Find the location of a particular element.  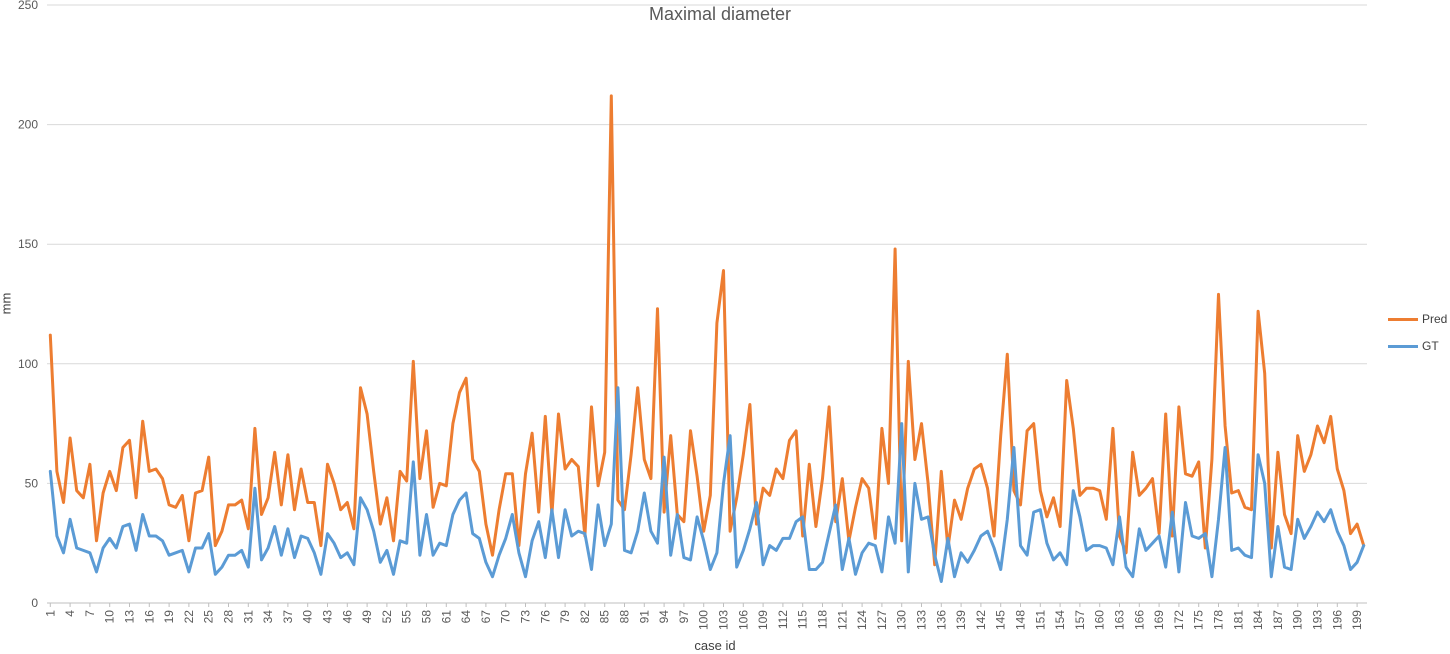

x-tick-label: 175 is located at coordinates (1199, 620).